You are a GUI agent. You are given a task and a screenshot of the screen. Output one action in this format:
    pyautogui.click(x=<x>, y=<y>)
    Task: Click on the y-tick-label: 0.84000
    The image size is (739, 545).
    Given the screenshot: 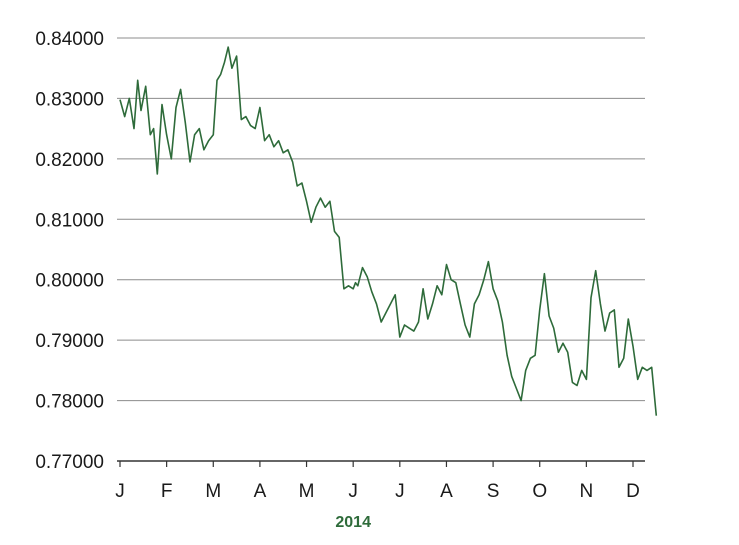 What is the action you would take?
    pyautogui.click(x=69, y=39)
    